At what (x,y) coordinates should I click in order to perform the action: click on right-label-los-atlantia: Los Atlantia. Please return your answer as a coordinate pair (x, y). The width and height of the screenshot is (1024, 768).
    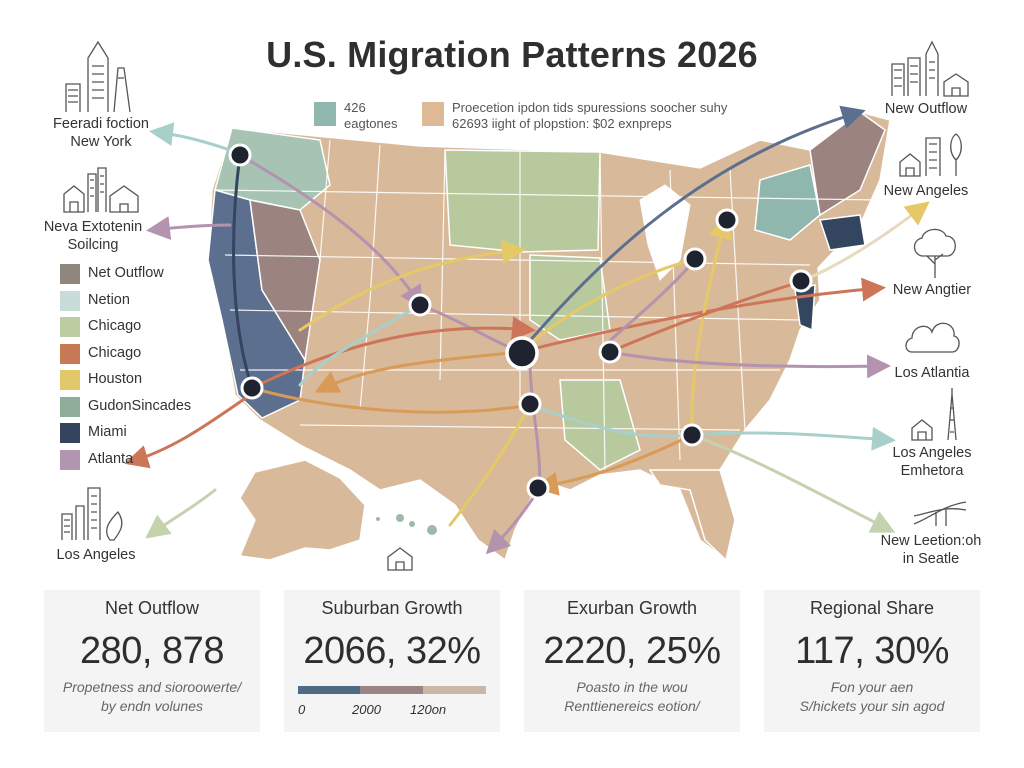
    Looking at the image, I should click on (932, 373).